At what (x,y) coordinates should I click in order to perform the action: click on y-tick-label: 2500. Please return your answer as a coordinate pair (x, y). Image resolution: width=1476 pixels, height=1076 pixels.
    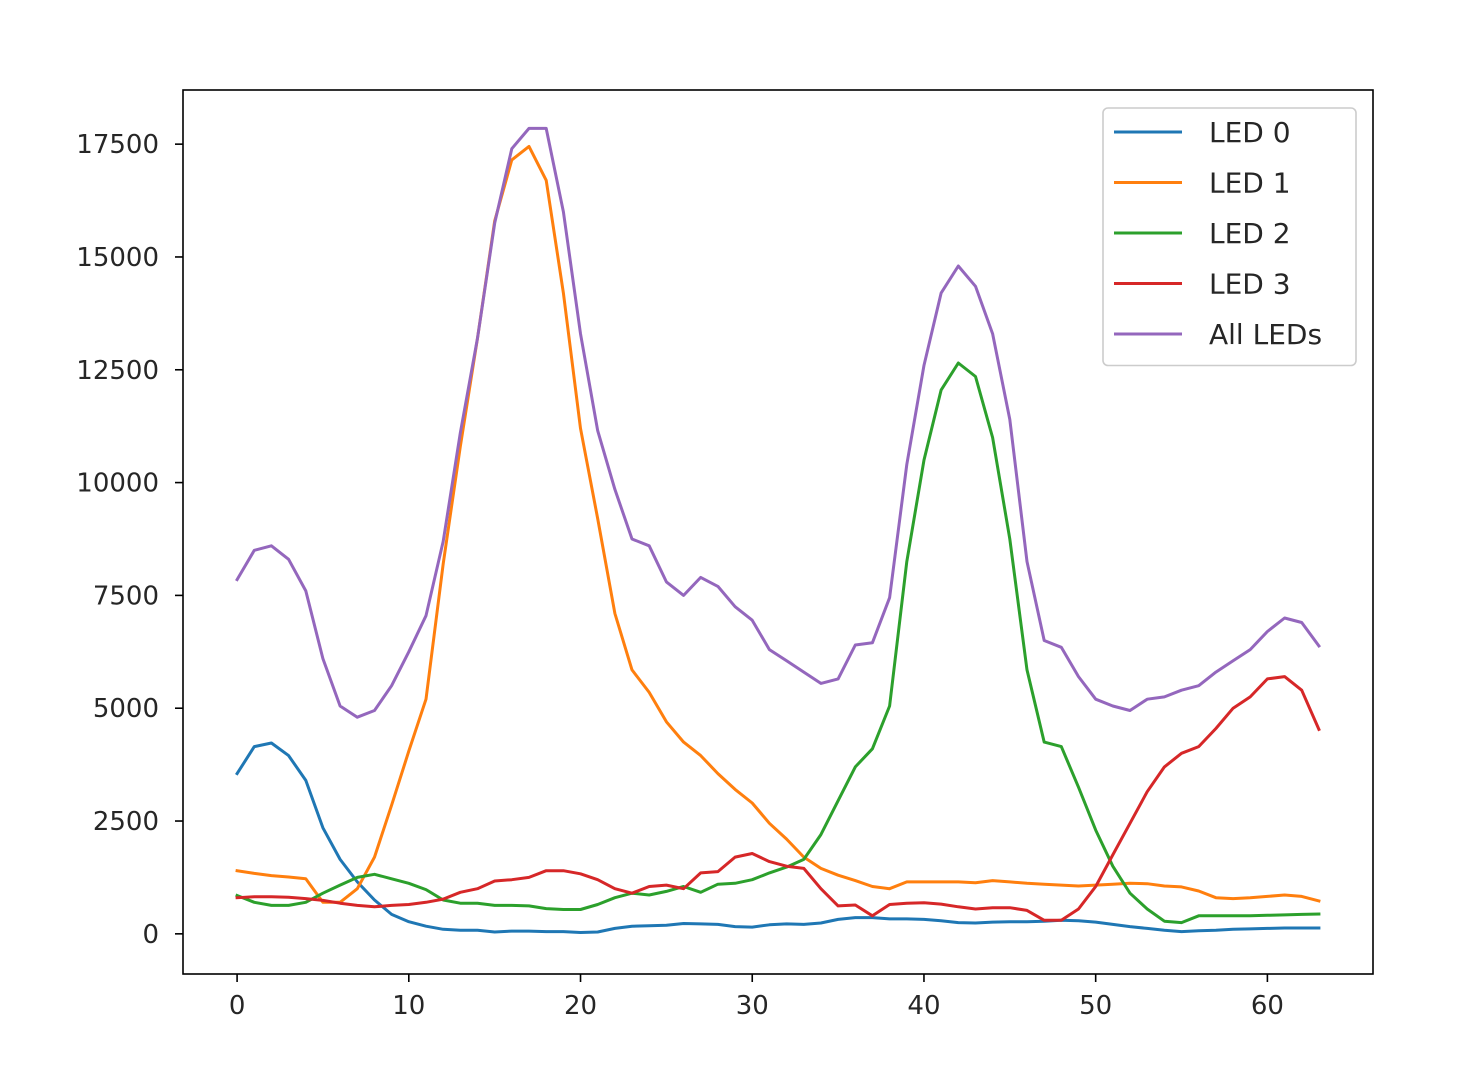
    Looking at the image, I should click on (126, 822).